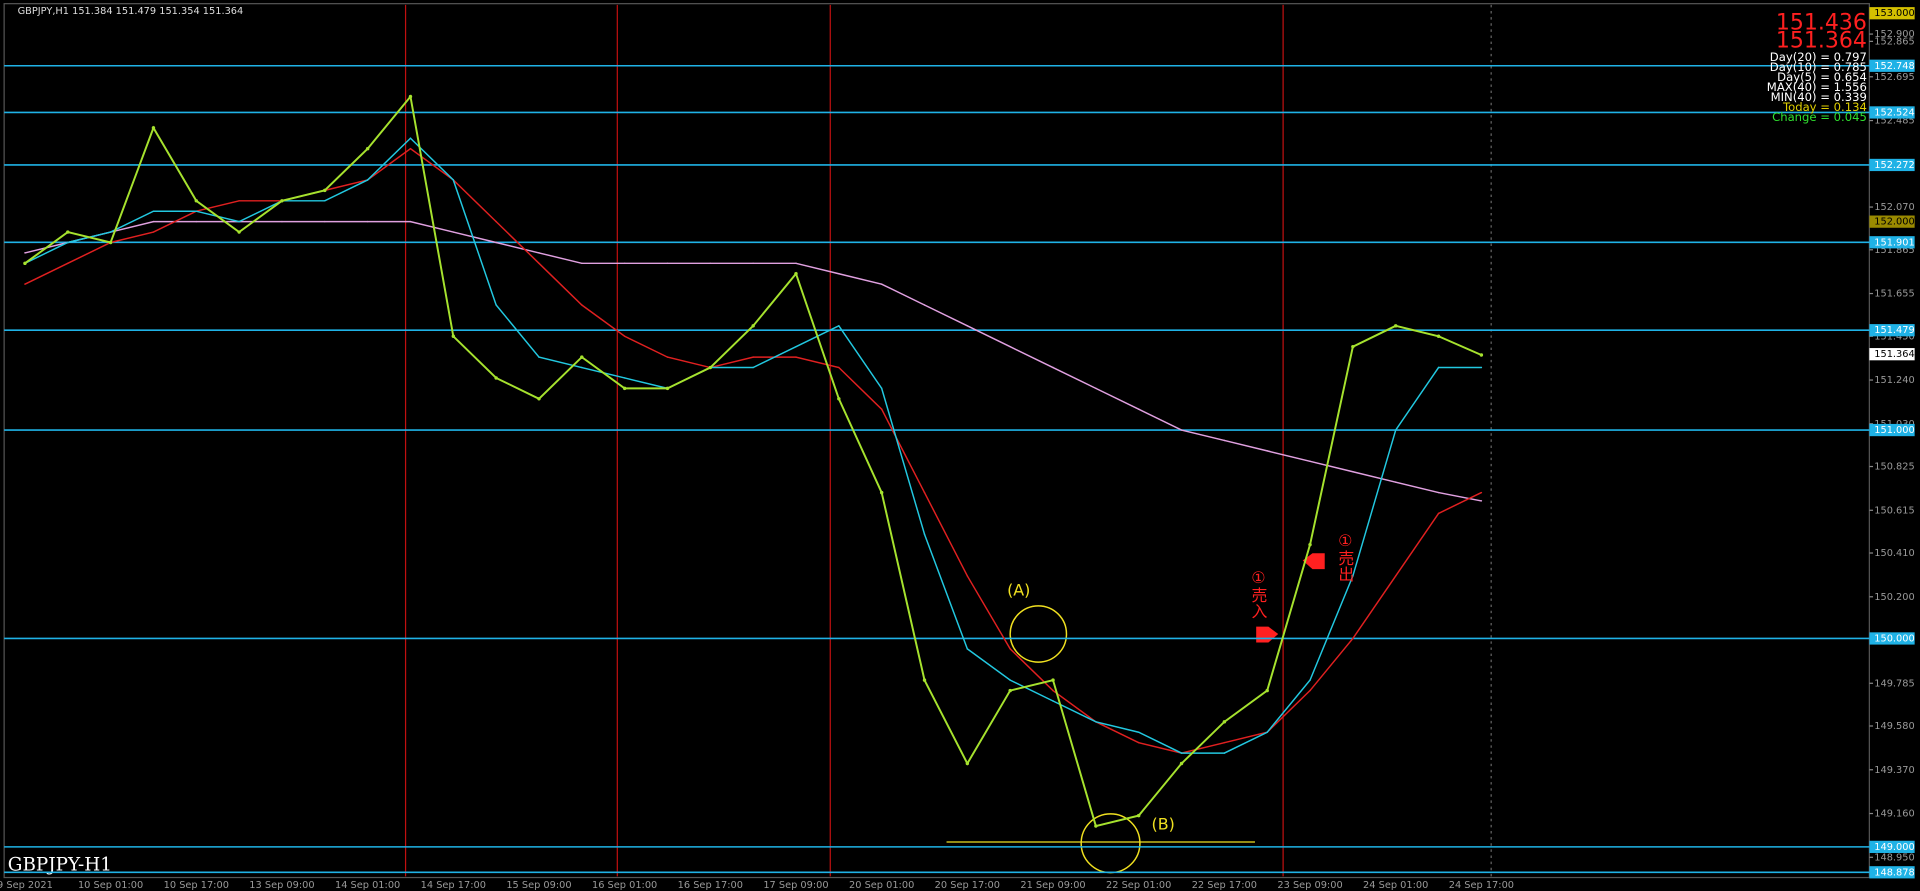 The width and height of the screenshot is (1920, 891). I want to click on quote: 151.364, so click(1821, 41).